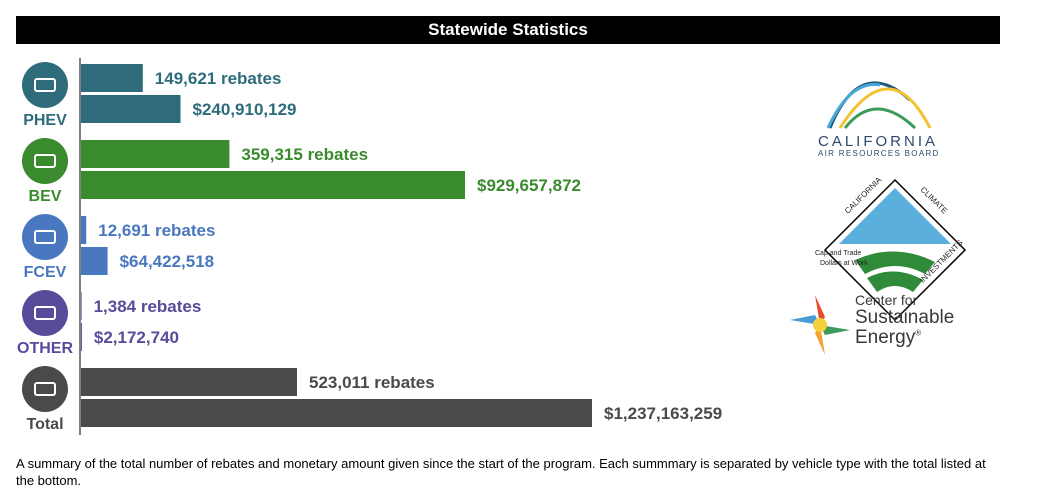 The width and height of the screenshot is (1037, 500). Describe the element at coordinates (905, 317) in the screenshot. I see `cse-line2: Sustainable` at that location.